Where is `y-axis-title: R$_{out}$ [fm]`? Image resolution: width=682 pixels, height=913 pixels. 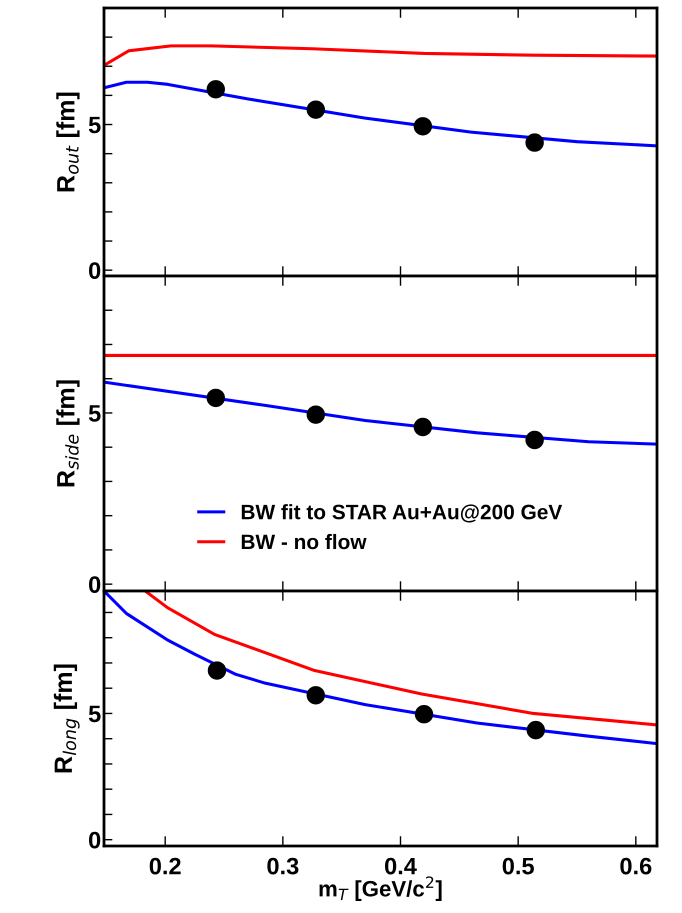 y-axis-title: R$_{out}$ [fm] is located at coordinates (68, 142).